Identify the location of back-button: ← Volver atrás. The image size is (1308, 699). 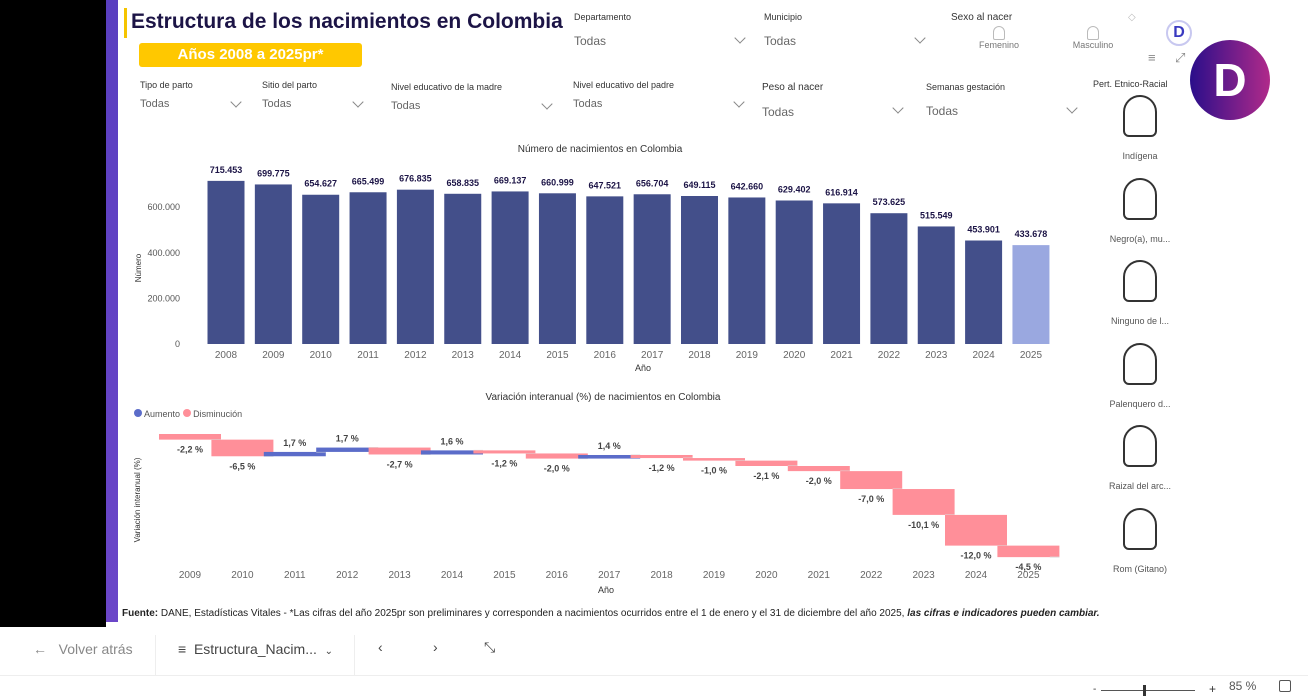
(83, 649).